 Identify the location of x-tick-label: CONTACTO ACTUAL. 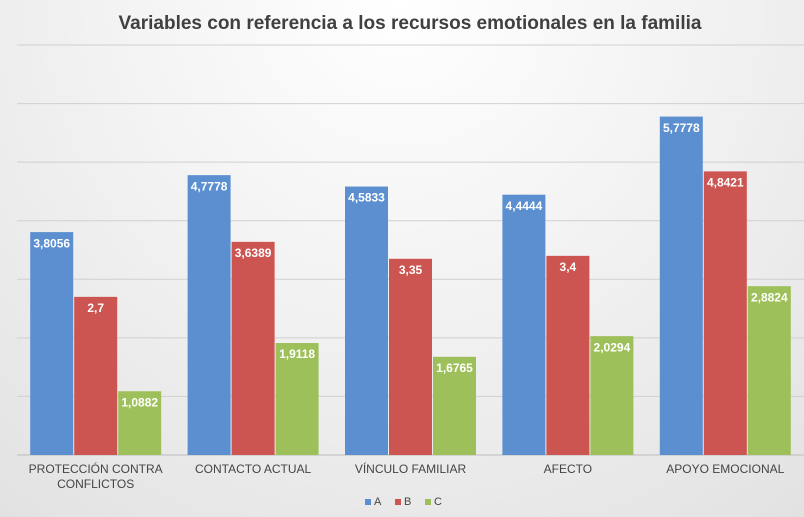
(253, 469).